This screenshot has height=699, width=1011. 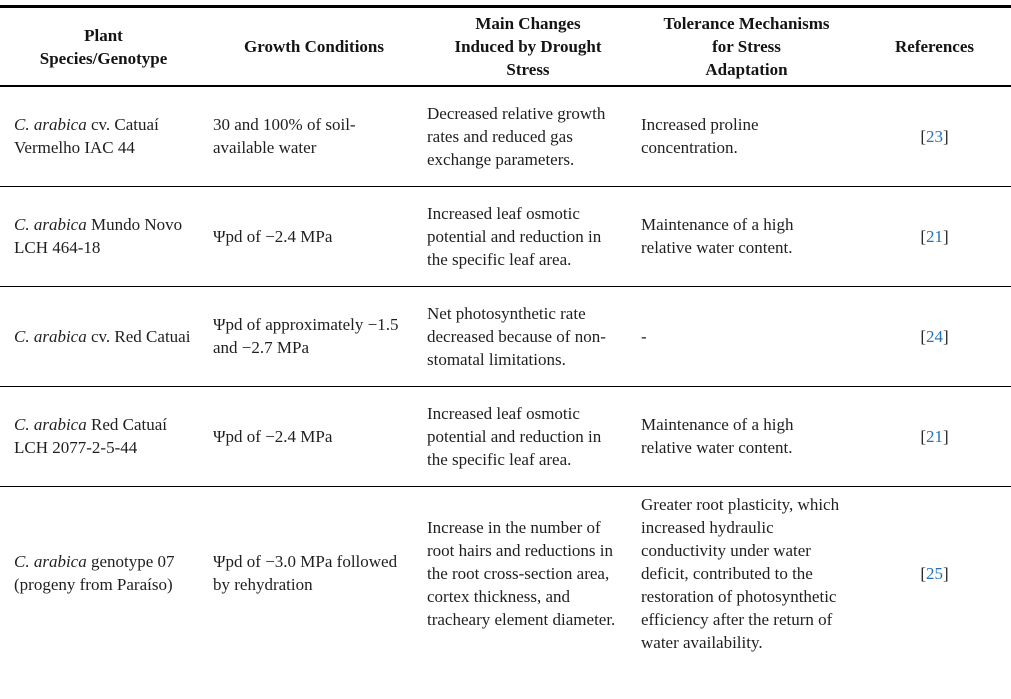 I want to click on species-cell: C. arabica cv. Catuaí Vermelho IAC 44, so click(x=103, y=136).